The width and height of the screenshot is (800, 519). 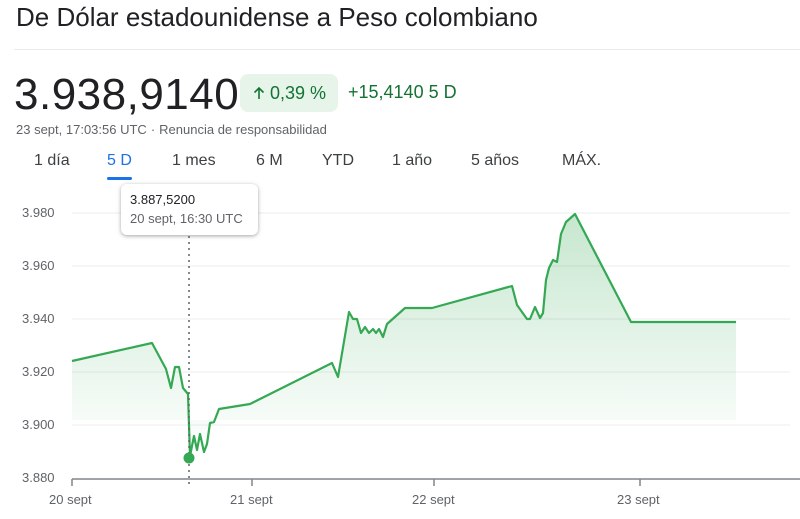 What do you see at coordinates (38, 477) in the screenshot?
I see `y-tick-label: 3.880` at bounding box center [38, 477].